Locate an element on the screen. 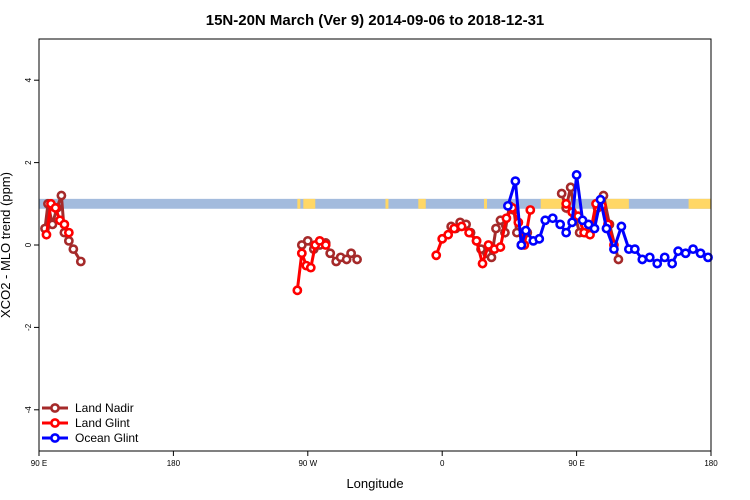 Image resolution: width=750 pixels, height=500 pixels. x-axis-ticks: 90 E 180 90 W 0 90 E 180 is located at coordinates (374, 459).